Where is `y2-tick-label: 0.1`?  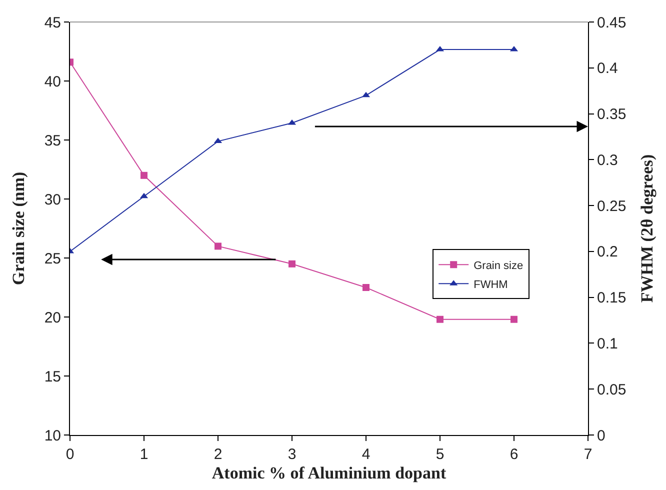
y2-tick-label: 0.1 is located at coordinates (607, 343).